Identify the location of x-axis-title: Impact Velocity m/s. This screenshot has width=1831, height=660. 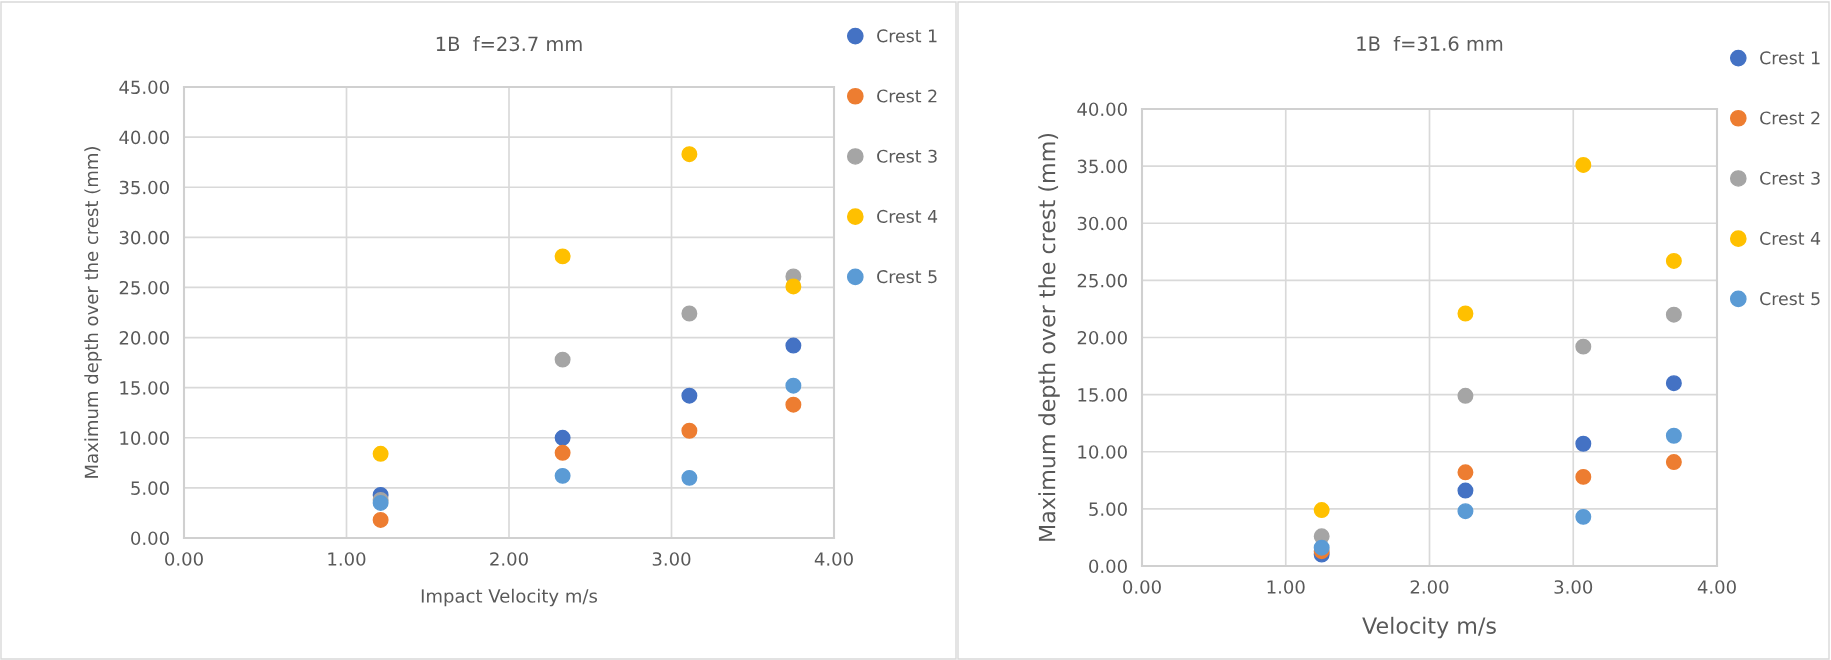
(509, 597).